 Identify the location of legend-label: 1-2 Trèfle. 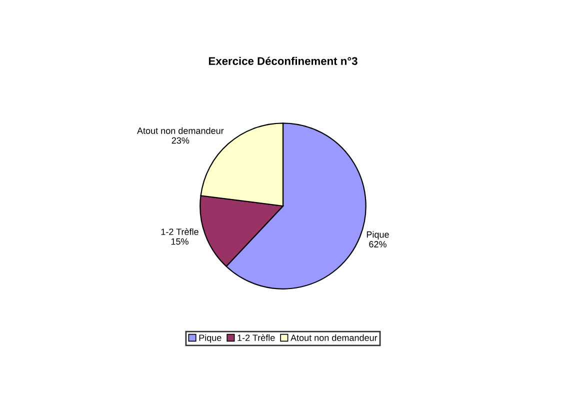
(256, 337).